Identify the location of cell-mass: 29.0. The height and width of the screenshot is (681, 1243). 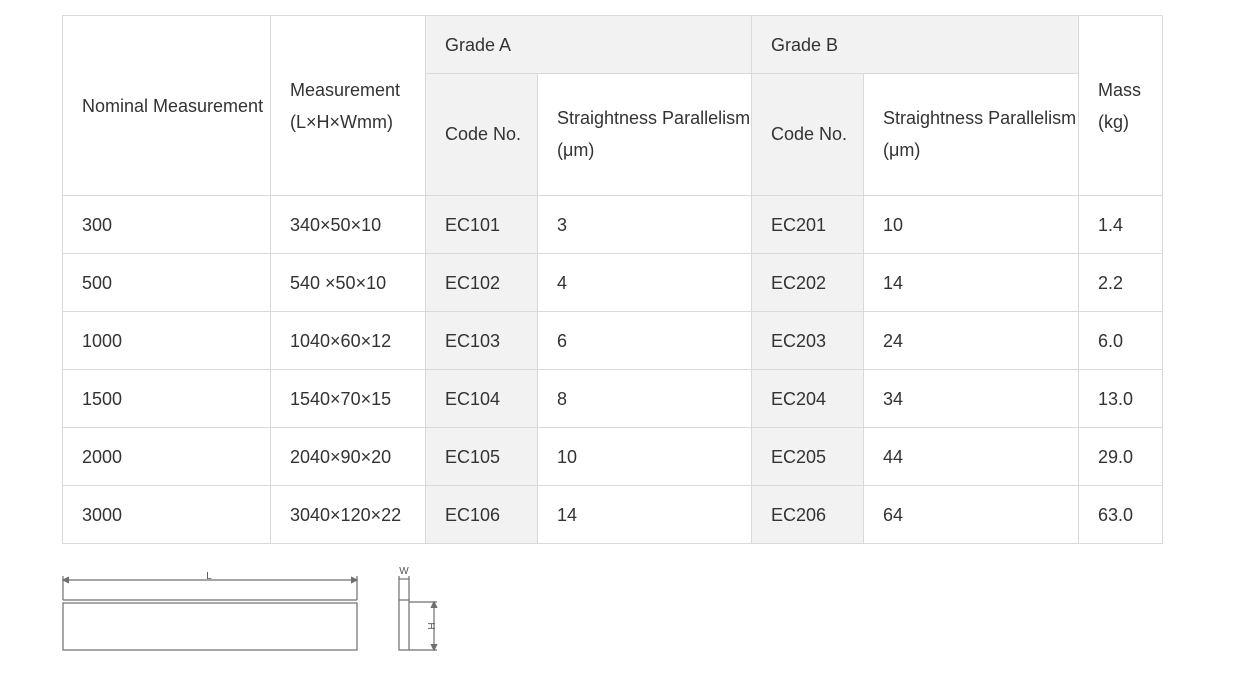
(1121, 456).